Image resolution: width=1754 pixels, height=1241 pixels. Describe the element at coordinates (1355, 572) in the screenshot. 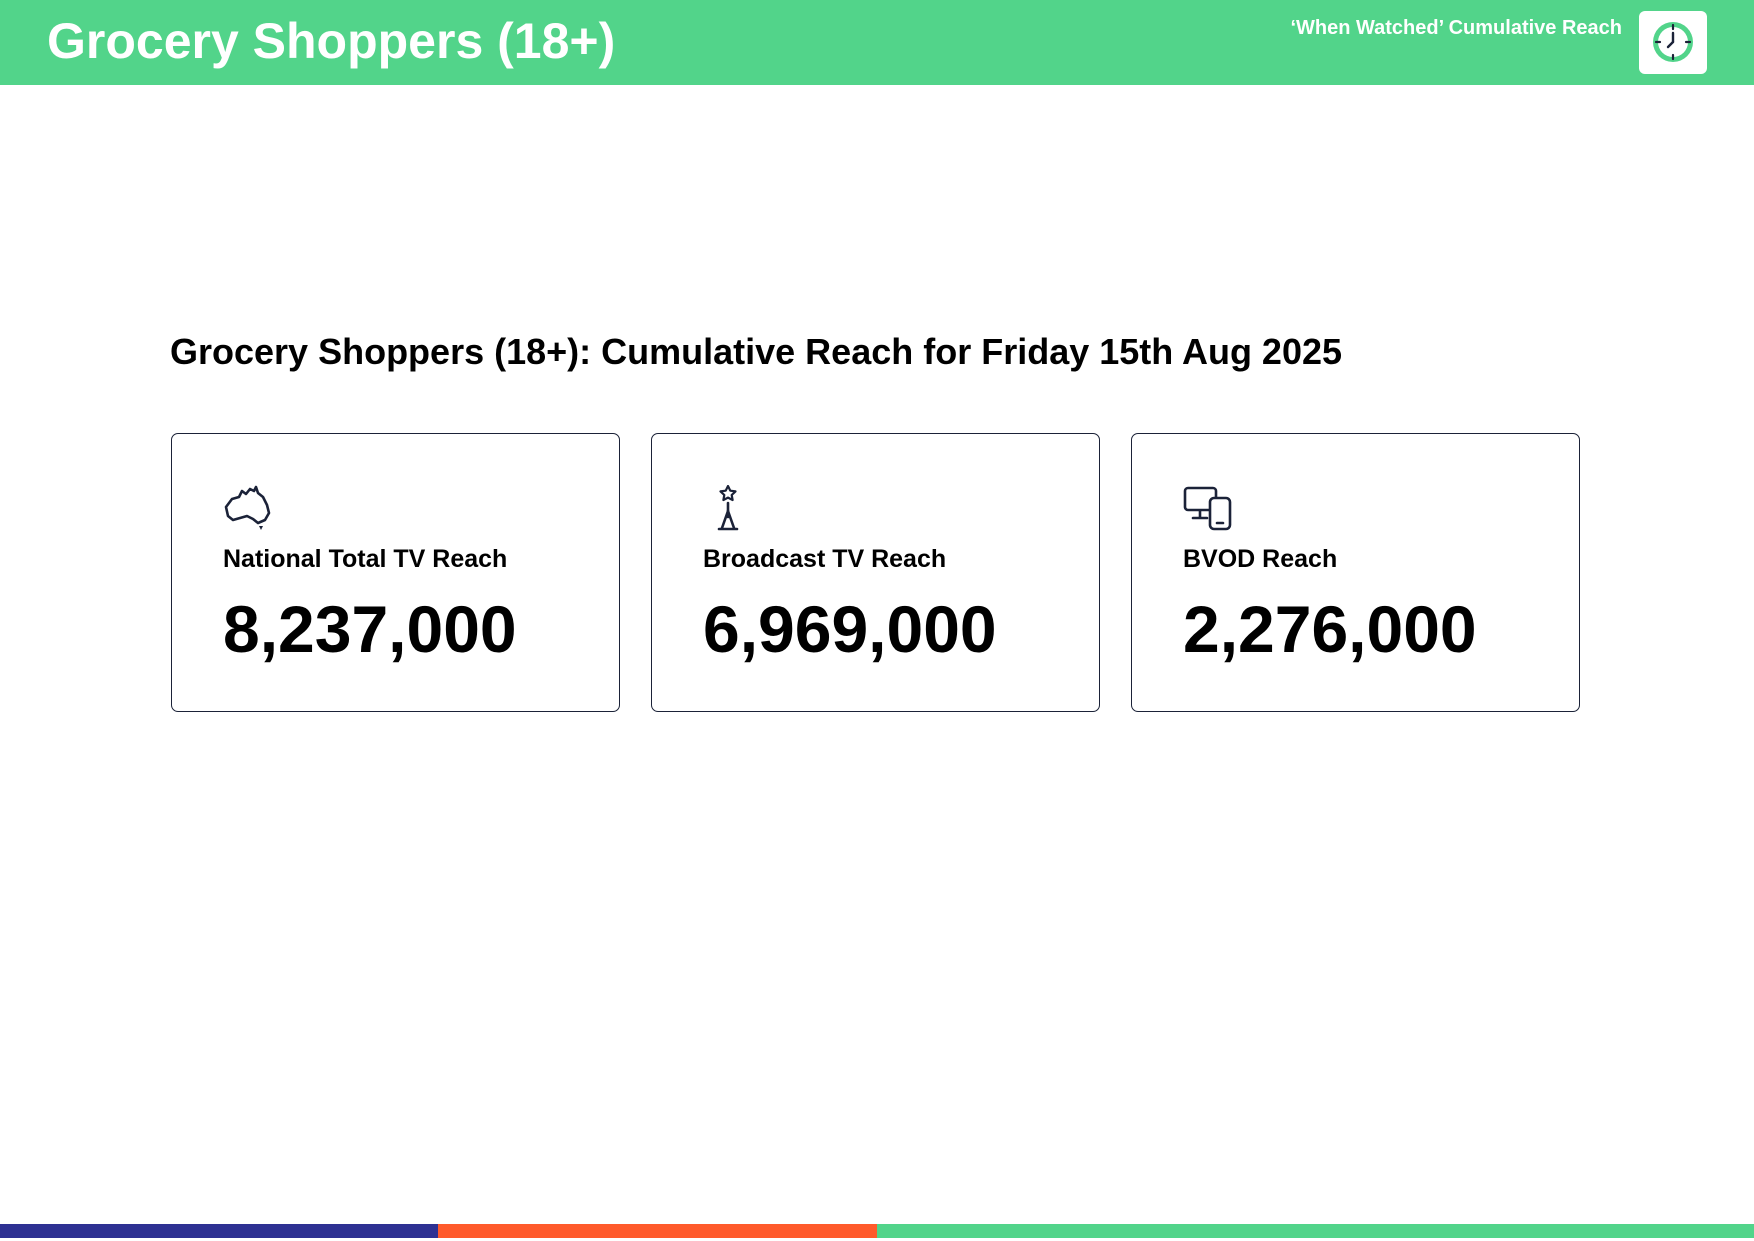

I see `reach-card-bvod: BVOD Reach 2,276,000` at that location.